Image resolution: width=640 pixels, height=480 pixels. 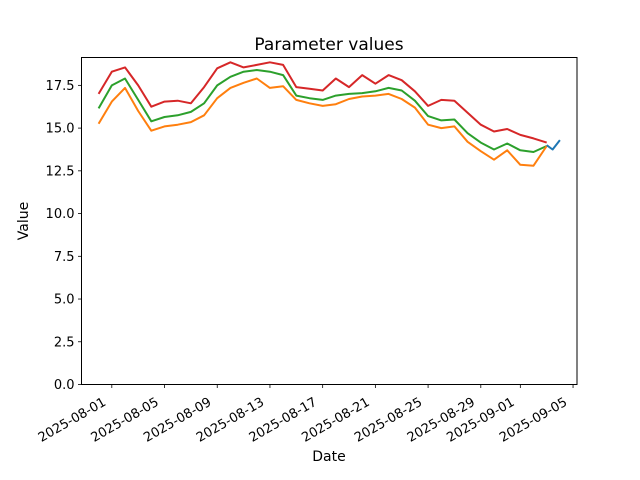 What do you see at coordinates (322, 102) in the screenshot?
I see `line-param-red` at bounding box center [322, 102].